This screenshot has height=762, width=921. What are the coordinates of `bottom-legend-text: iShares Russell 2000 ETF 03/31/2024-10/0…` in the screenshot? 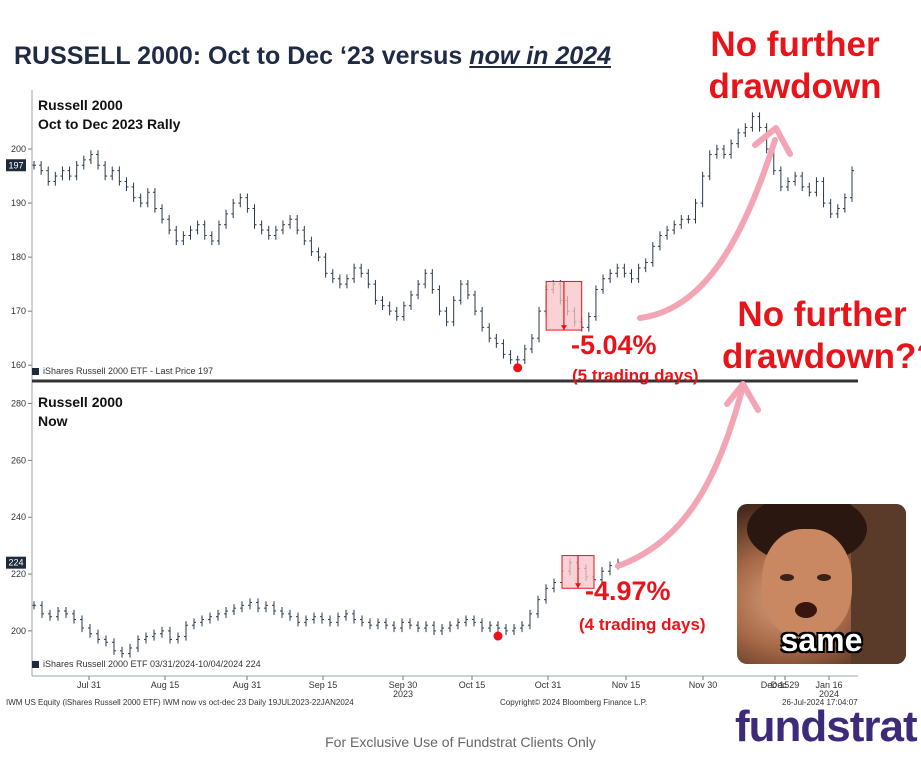 It's located at (152, 664).